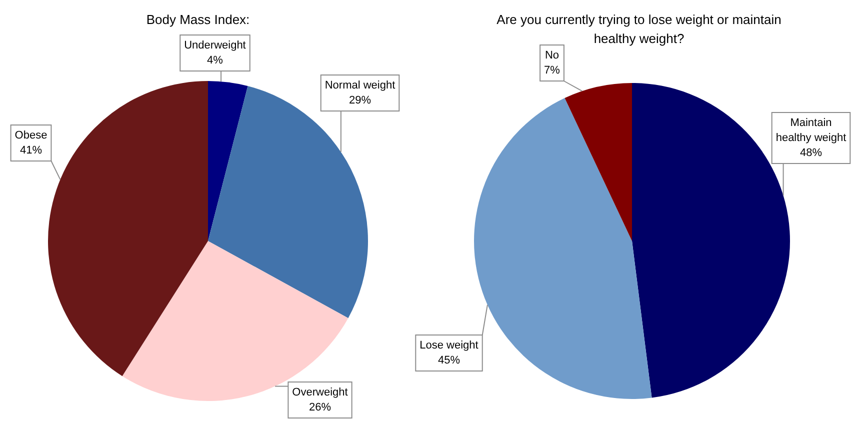 This screenshot has width=852, height=421. I want to click on slice-label: Underweight, so click(215, 46).